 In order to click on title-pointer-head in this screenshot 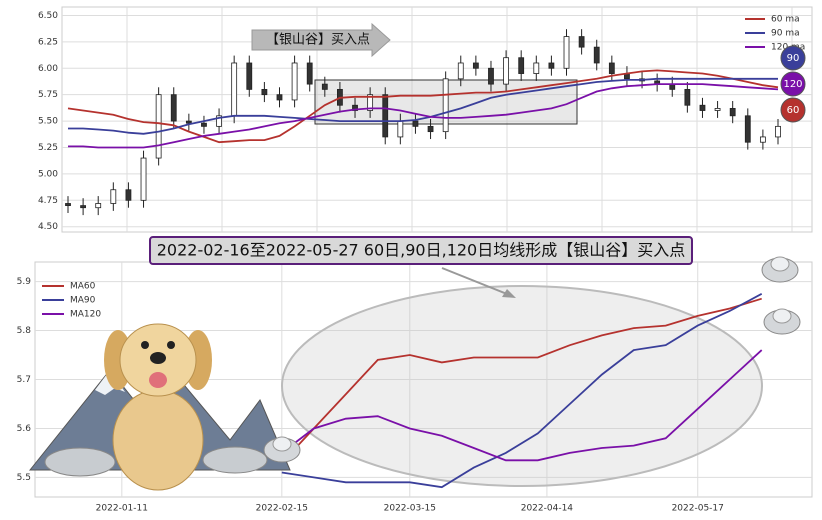, I will do `click(509, 293)`.